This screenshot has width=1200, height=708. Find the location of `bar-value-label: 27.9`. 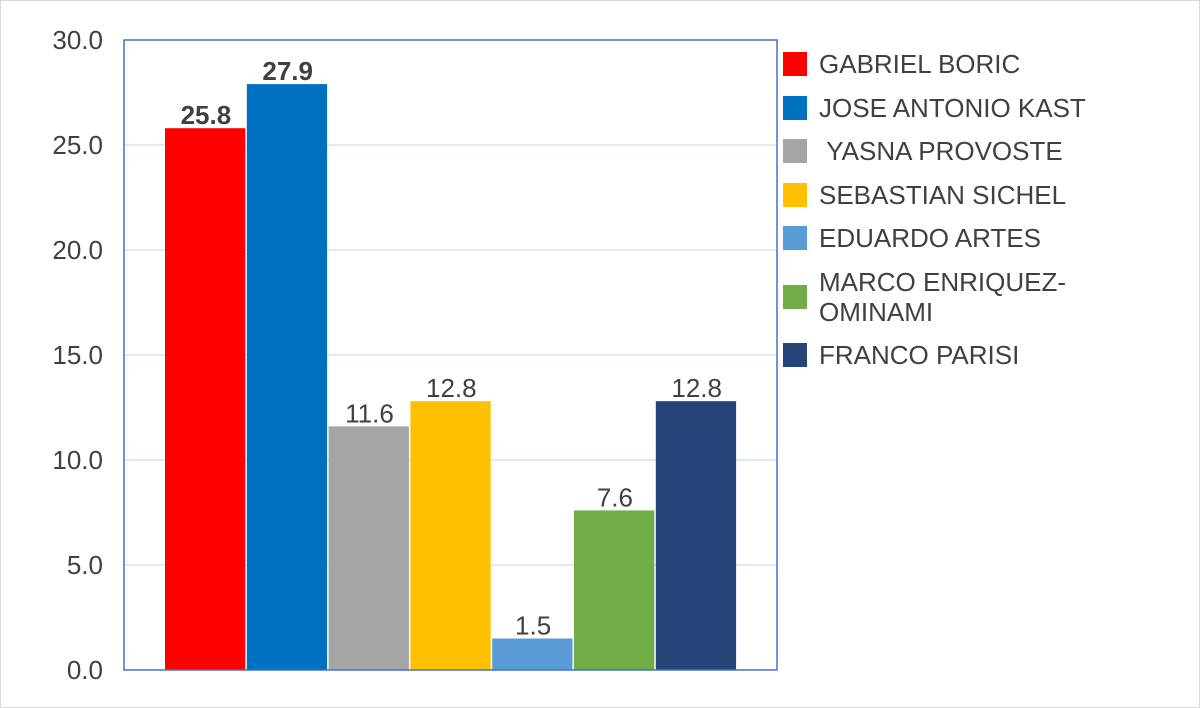

bar-value-label: 27.9 is located at coordinates (287, 71).